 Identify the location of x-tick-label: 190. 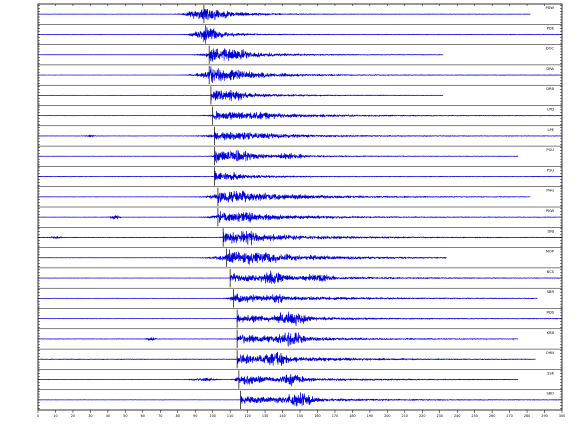
(370, 416).